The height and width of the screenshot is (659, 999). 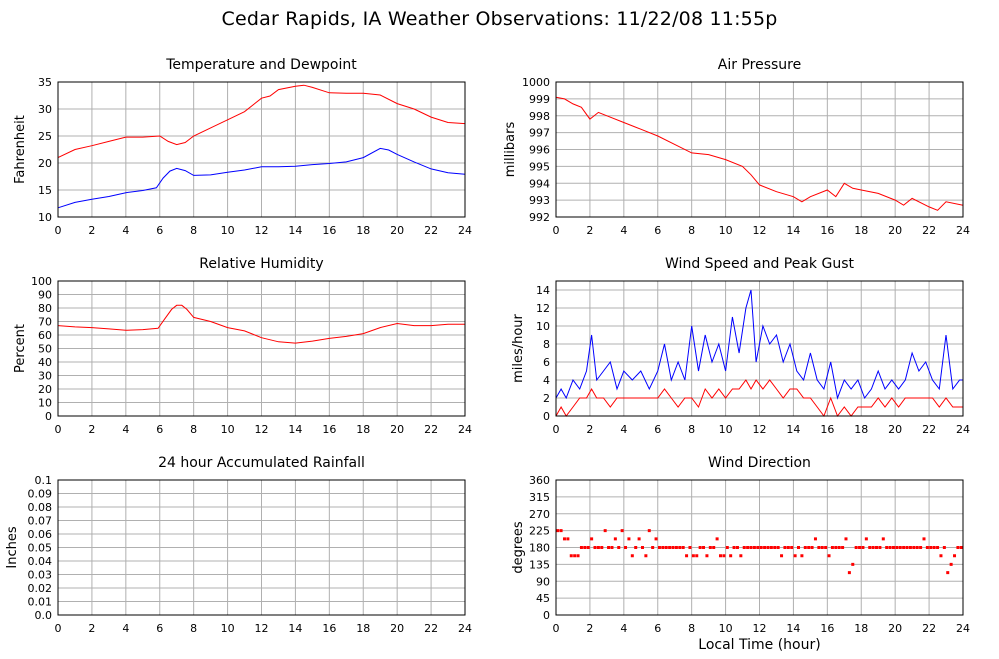 I want to click on rain-ylabel: Inches, so click(x=12, y=547).